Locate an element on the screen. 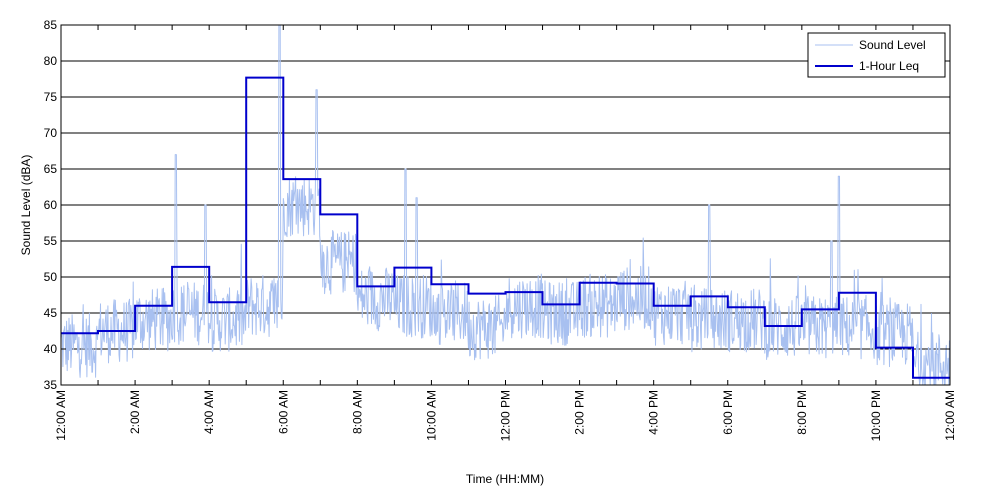 The height and width of the screenshot is (500, 1000). legend: Sound Level 1-Hour Leq is located at coordinates (876, 55).